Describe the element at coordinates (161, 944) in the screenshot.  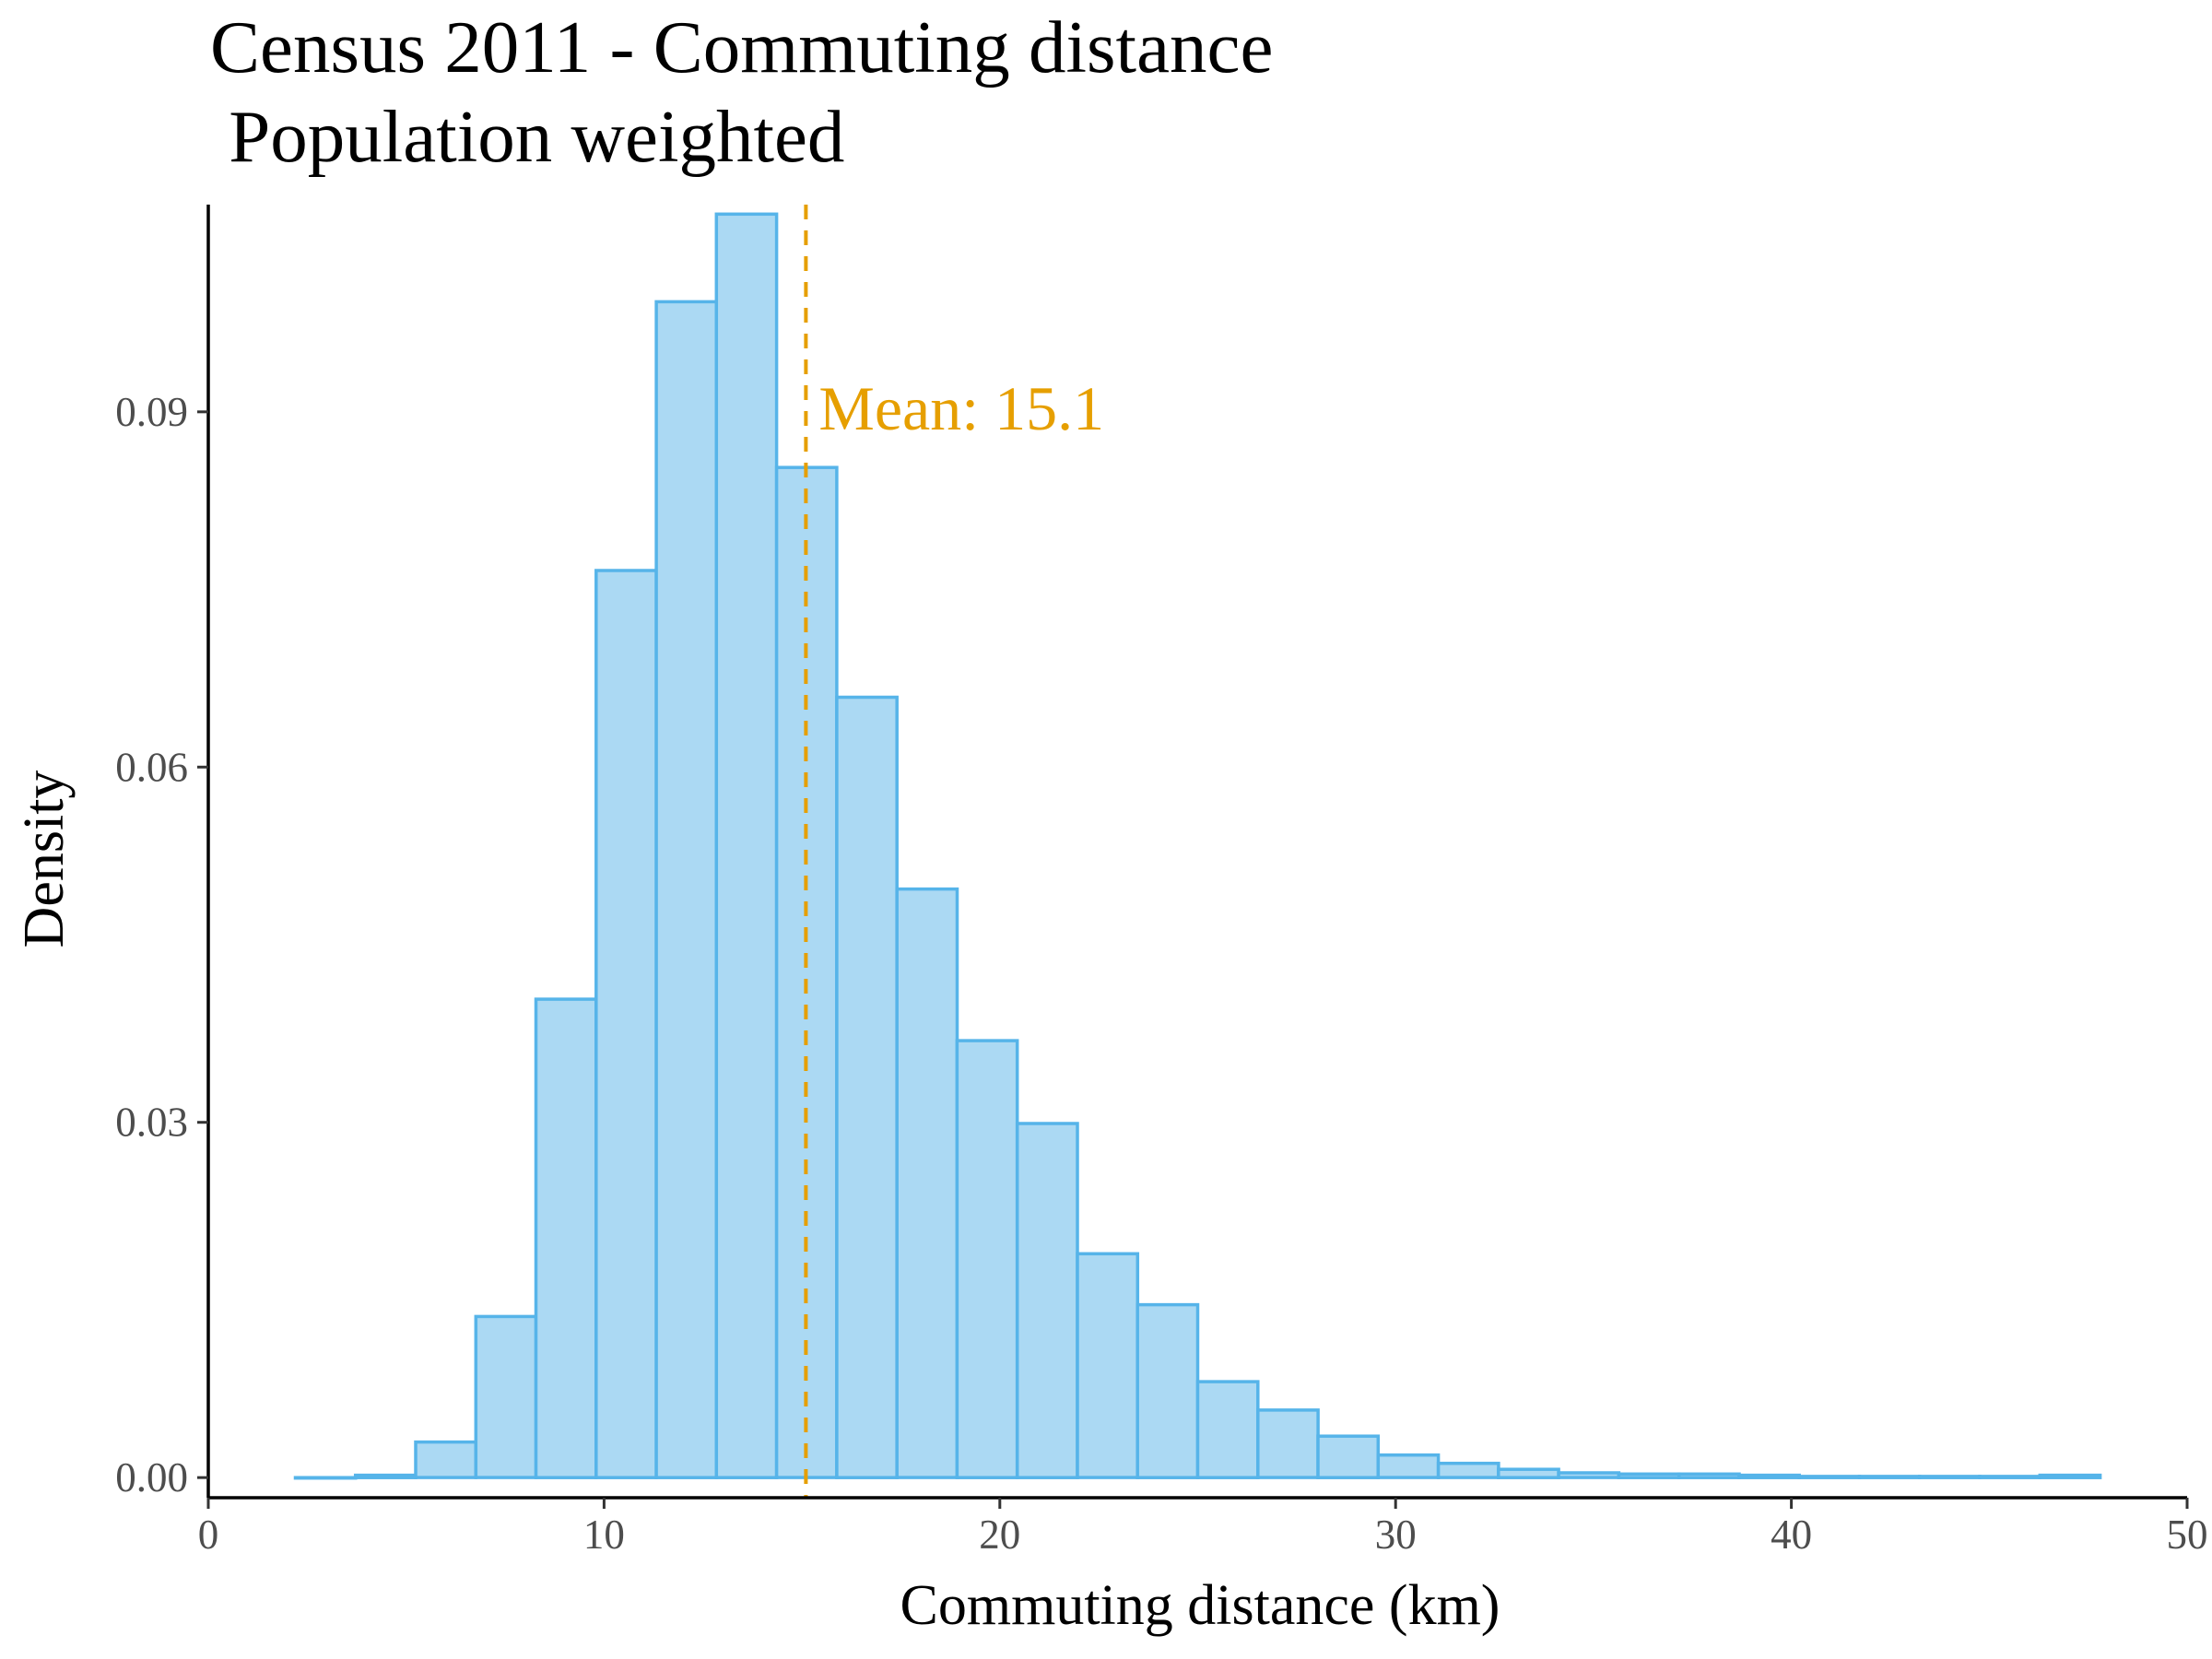
I see `y-axis-ticks: 0.00 0.03 0.06 0.09` at that location.